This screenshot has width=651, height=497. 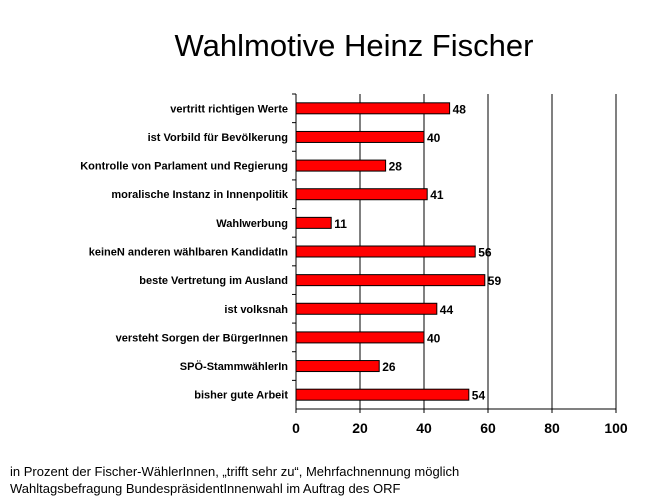 I want to click on category-label-10: bisher gute Arbeit, so click(x=241, y=396).